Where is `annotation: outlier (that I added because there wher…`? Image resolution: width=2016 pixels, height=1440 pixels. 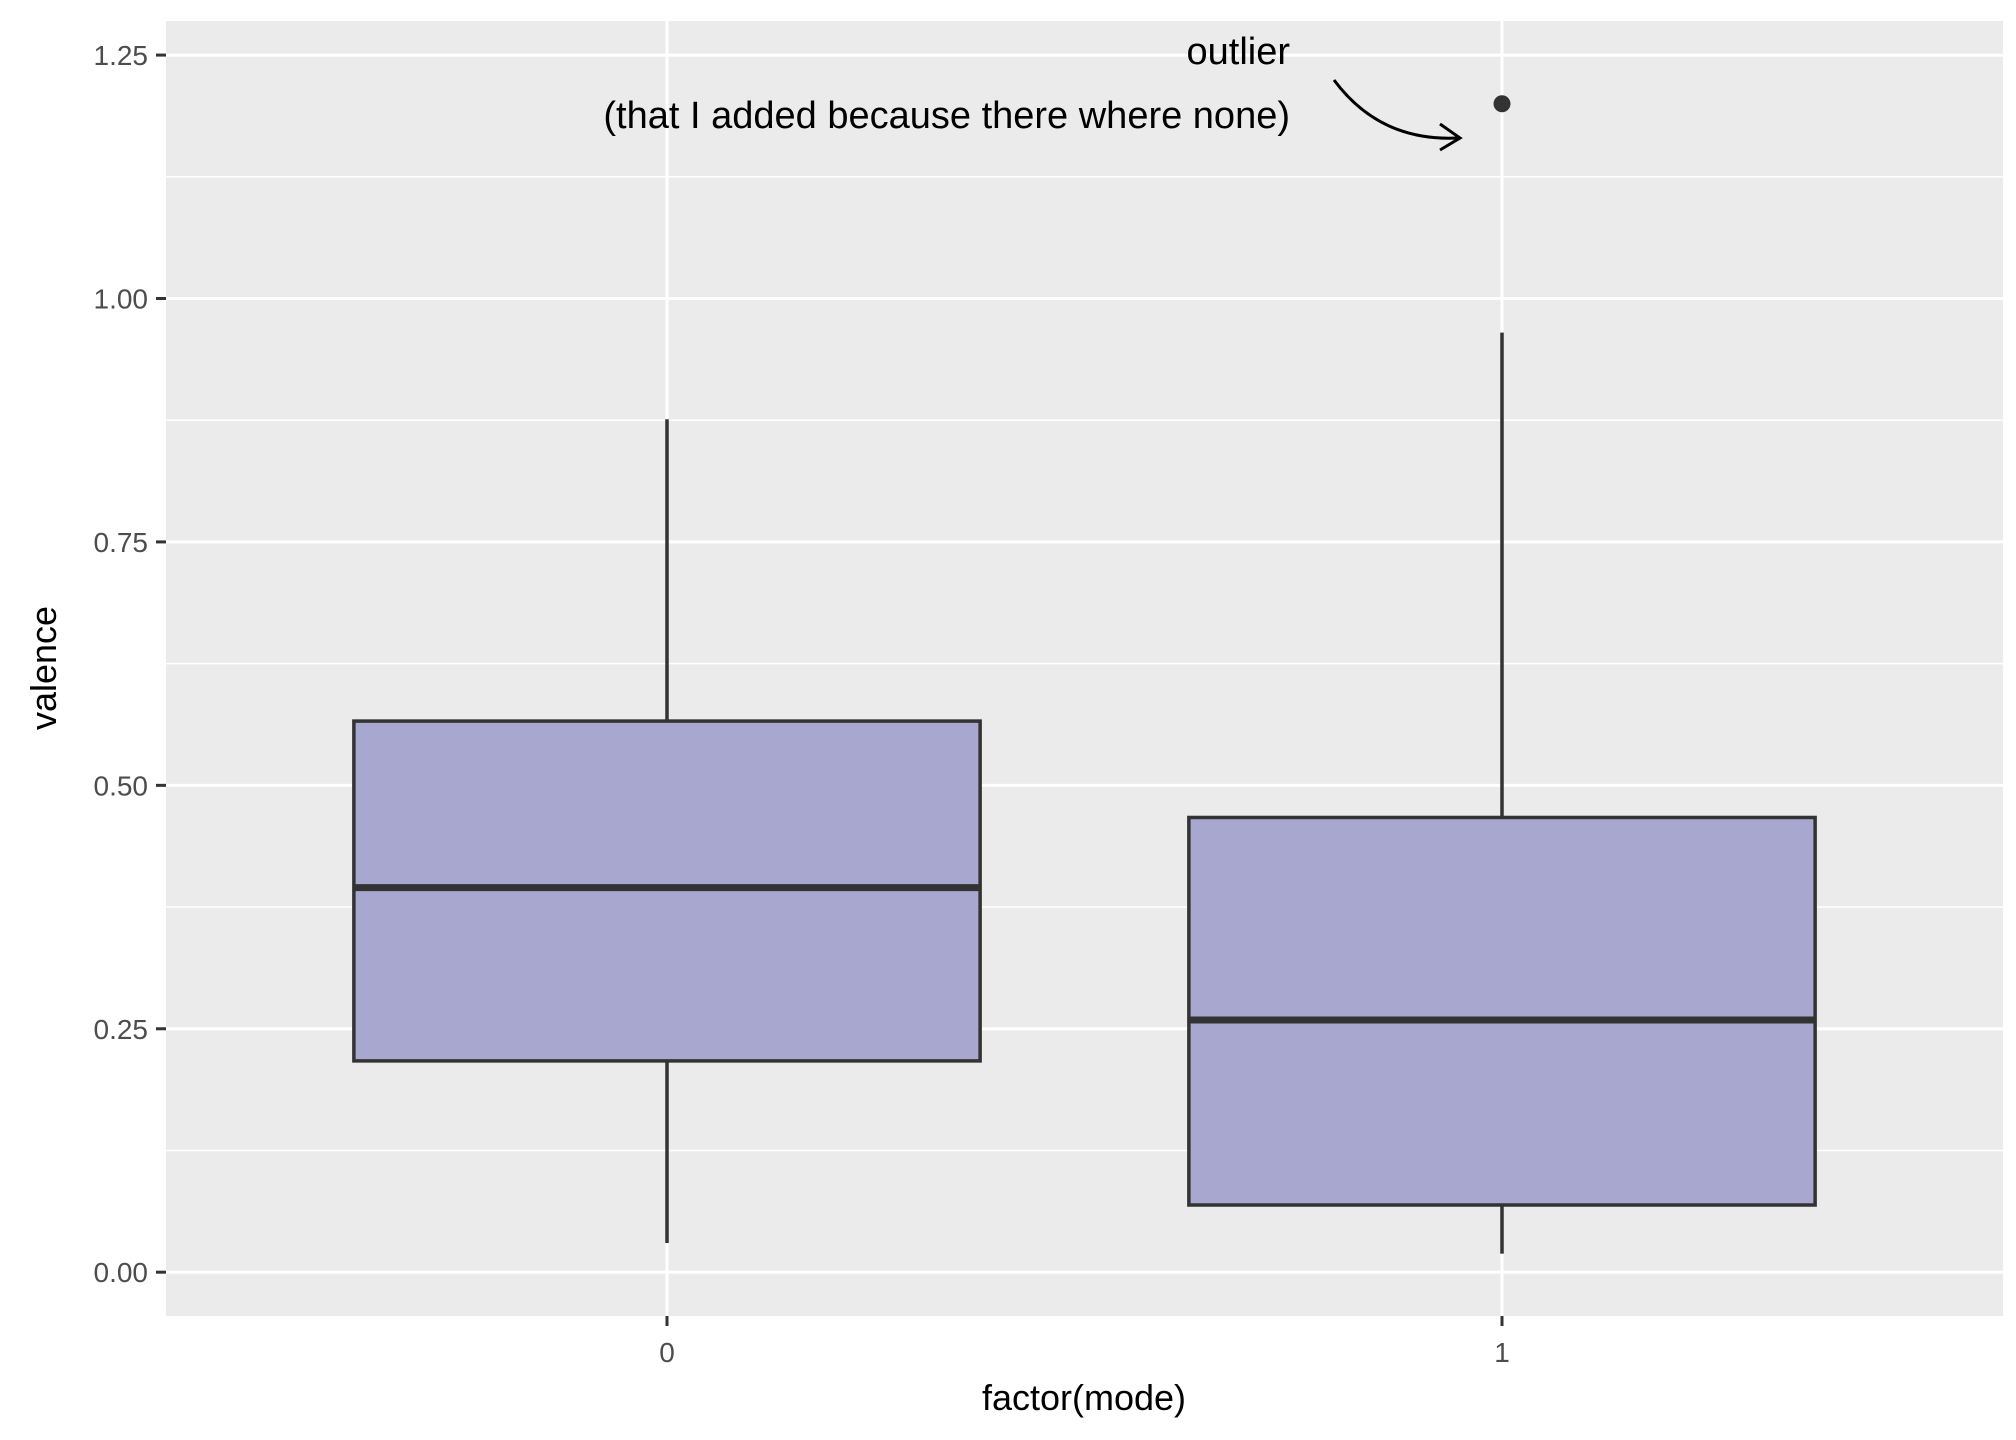 annotation: outlier (that I added because there wher… is located at coordinates (1033, 91).